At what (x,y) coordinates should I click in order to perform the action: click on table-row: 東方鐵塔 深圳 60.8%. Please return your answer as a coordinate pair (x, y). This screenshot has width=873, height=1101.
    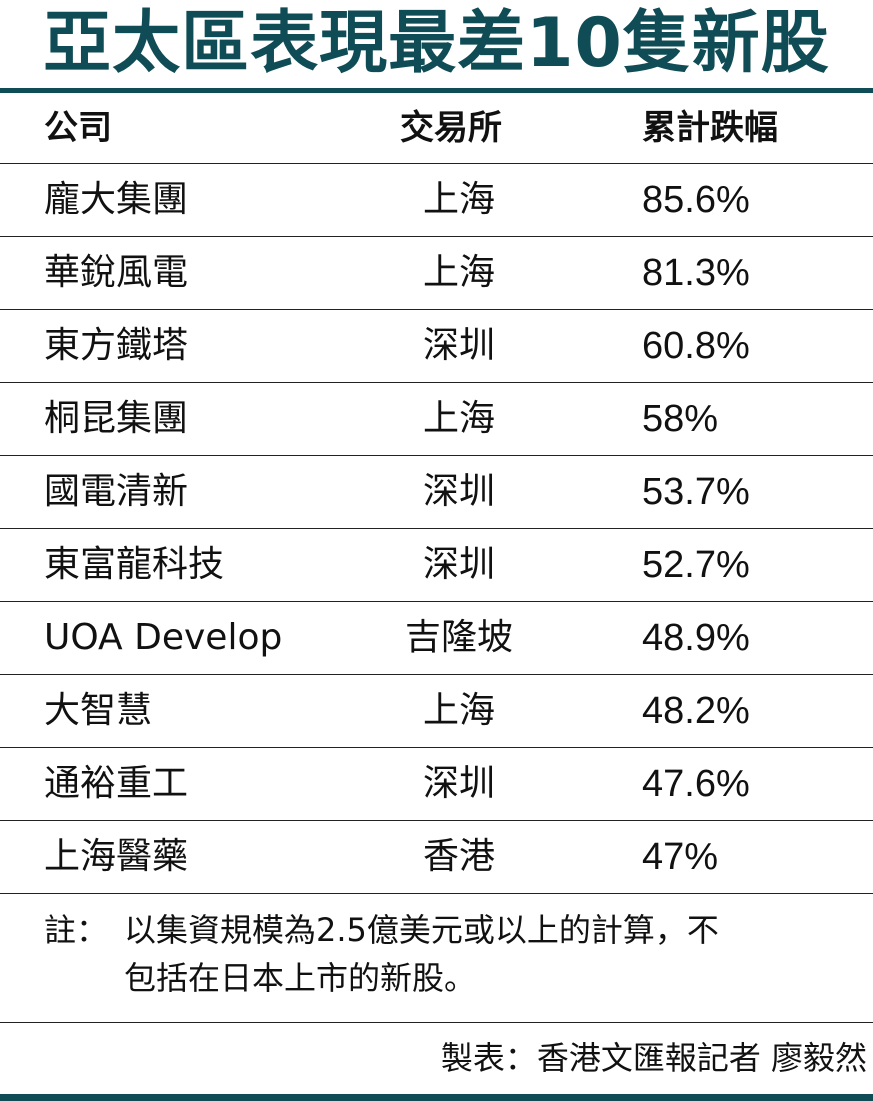
    Looking at the image, I should click on (436, 346).